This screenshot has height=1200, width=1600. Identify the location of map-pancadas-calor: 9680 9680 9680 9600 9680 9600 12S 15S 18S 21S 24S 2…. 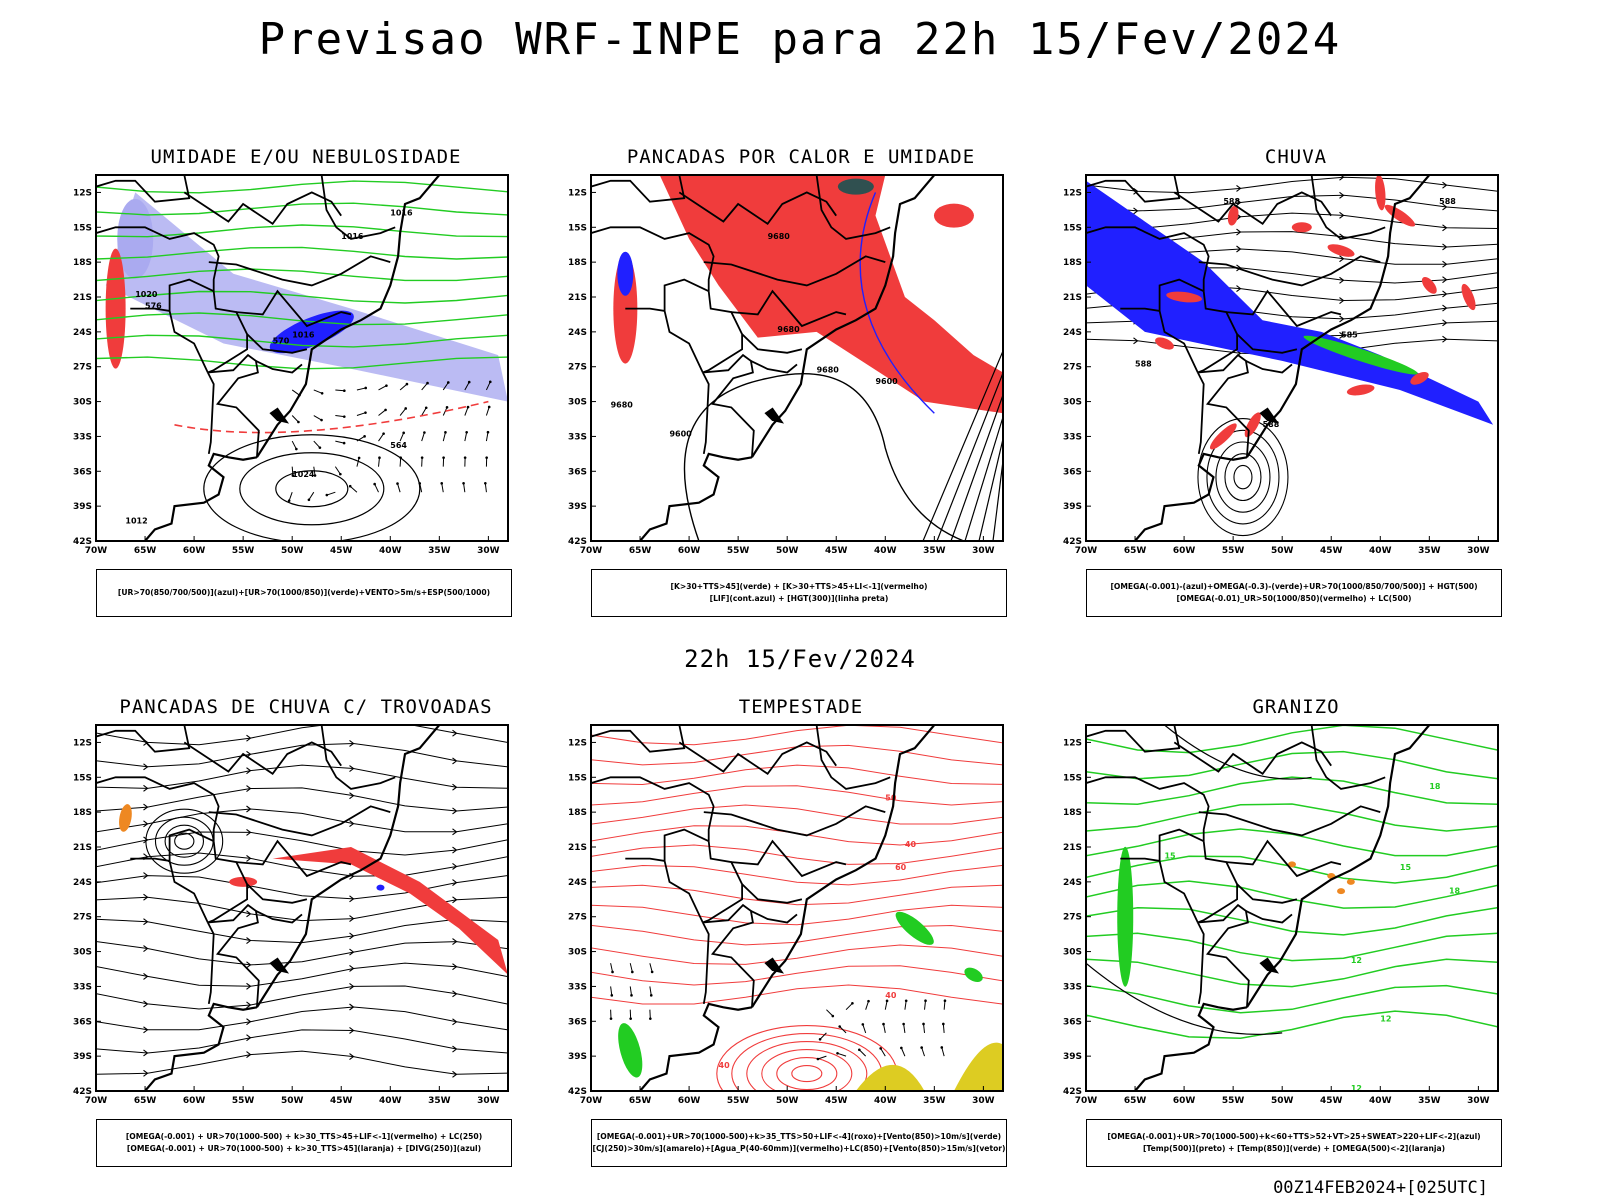
(781, 369).